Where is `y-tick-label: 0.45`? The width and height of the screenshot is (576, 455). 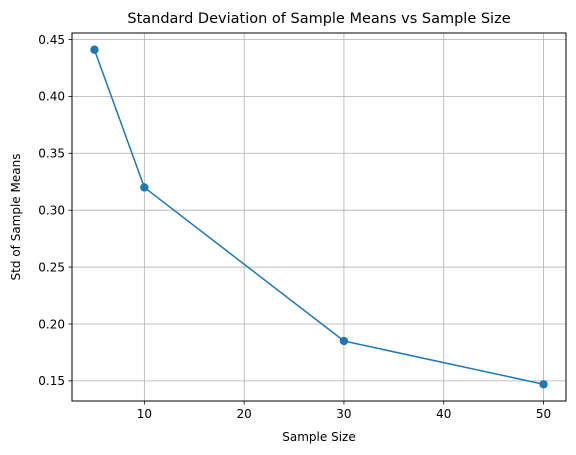 y-tick-label: 0.45 is located at coordinates (51, 40).